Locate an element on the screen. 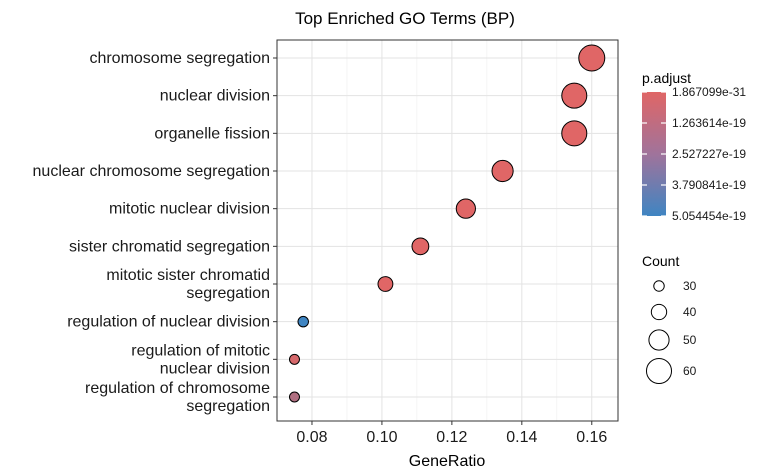 Image resolution: width=770 pixels, height=475 pixels. count-legend-title: Count is located at coordinates (660, 261).